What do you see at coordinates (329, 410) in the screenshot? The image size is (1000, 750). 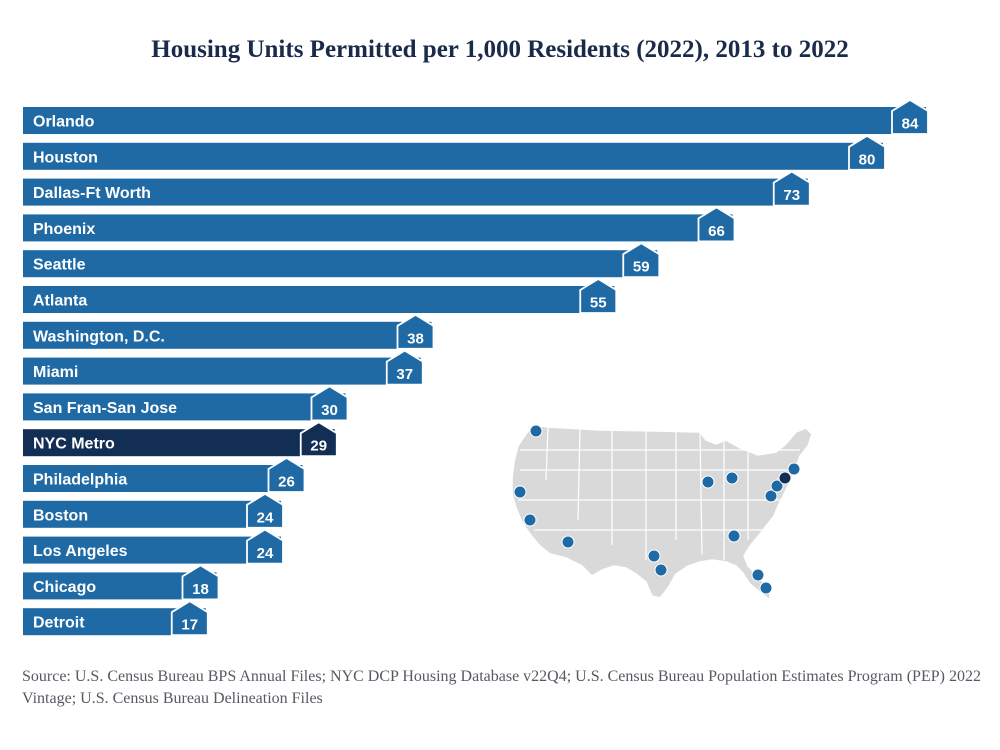 I see `value-label: 30` at bounding box center [329, 410].